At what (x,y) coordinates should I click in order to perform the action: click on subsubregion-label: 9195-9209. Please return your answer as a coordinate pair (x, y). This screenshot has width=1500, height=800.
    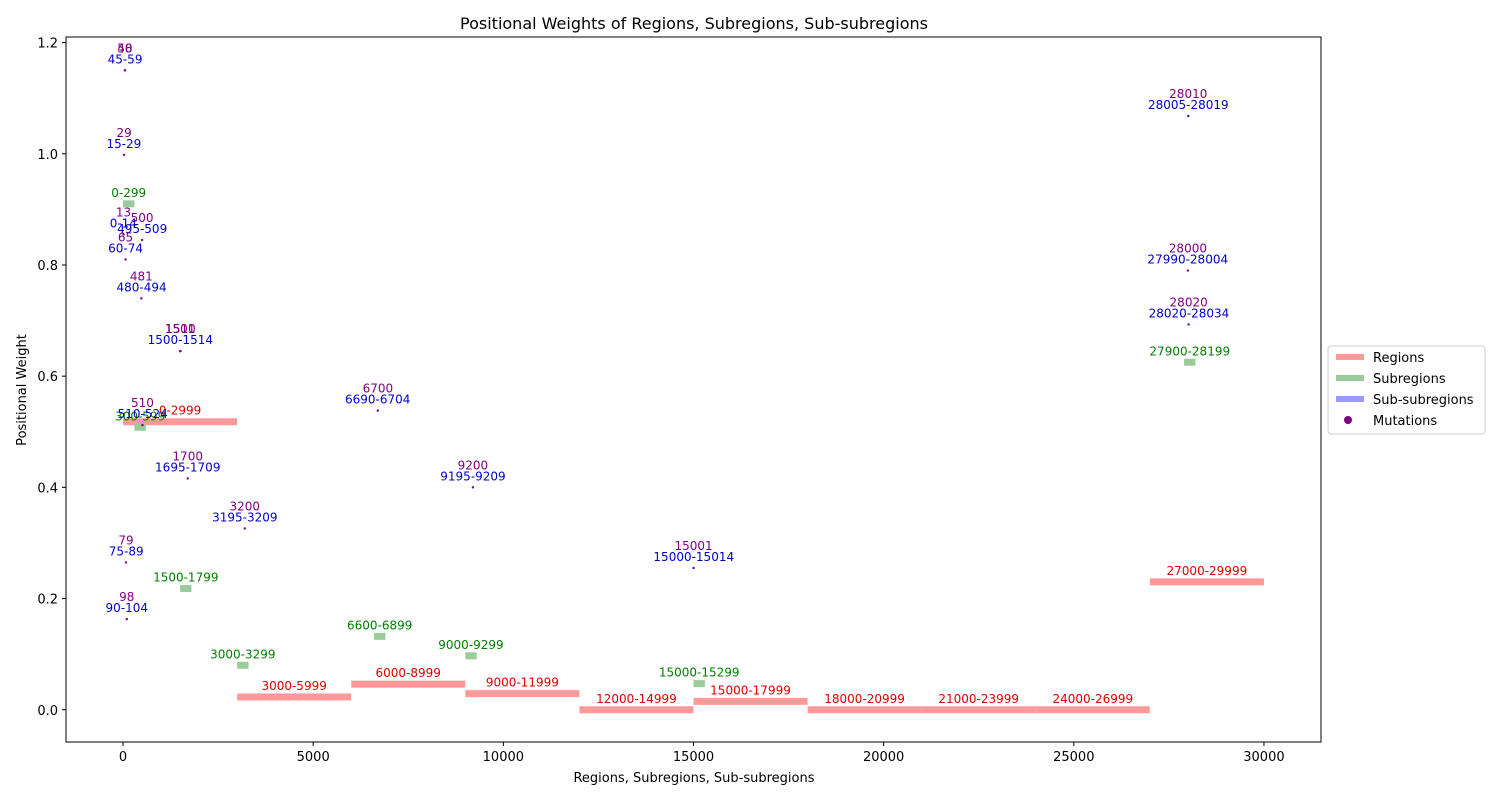
    Looking at the image, I should click on (472, 476).